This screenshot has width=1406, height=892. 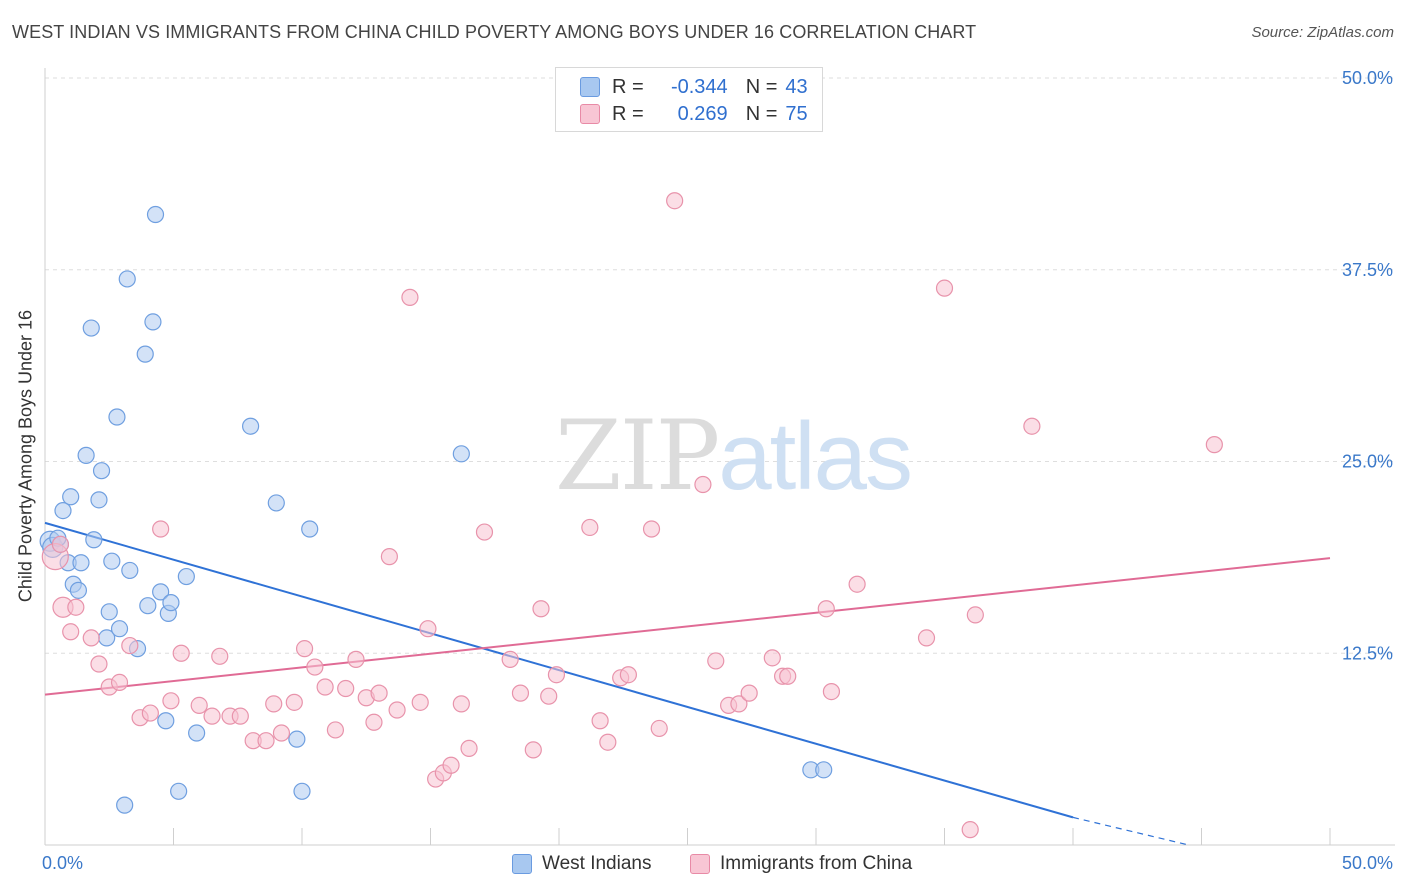 What do you see at coordinates (796, 113) in the screenshot?
I see `n-value: 75` at bounding box center [796, 113].